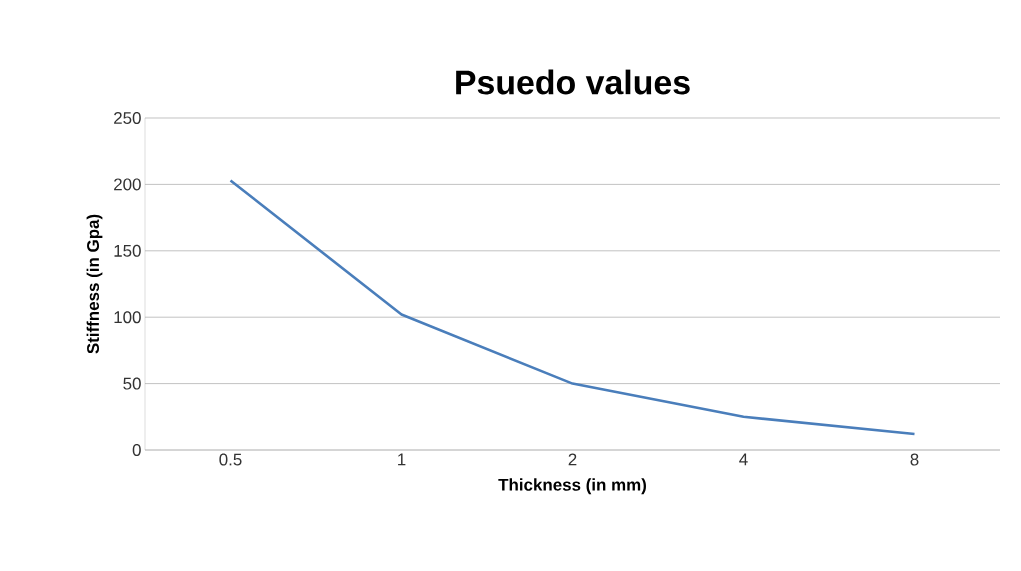  I want to click on x-axis-title: Thickness (in mm), so click(572, 486).